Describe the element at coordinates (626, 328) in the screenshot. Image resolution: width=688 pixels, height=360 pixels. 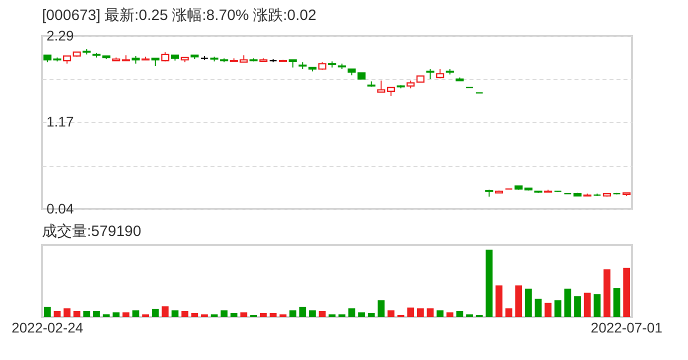
I see `x-tick-label: 2022-07-01` at that location.